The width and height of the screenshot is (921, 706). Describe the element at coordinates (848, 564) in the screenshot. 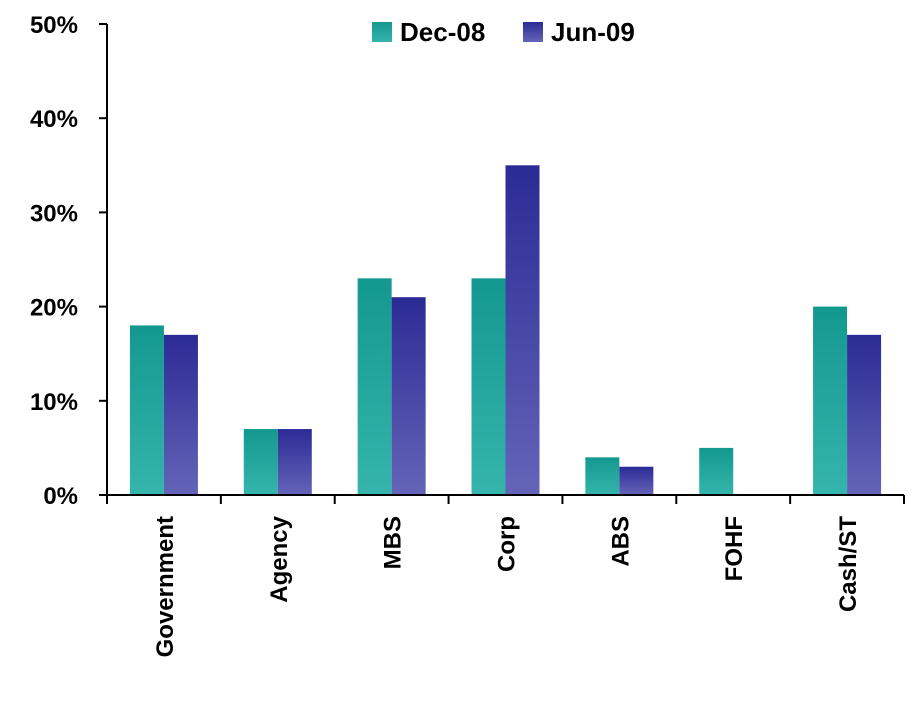

I see `x-category-label: Cash/ST` at that location.